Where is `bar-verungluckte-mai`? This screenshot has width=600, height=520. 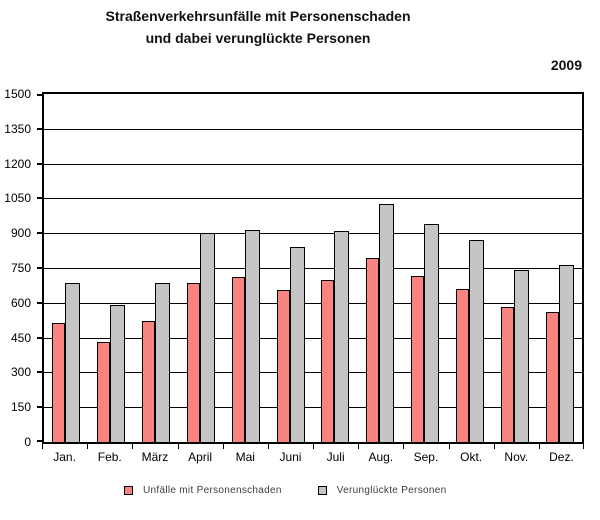
bar-verungluckte-mai is located at coordinates (252, 335).